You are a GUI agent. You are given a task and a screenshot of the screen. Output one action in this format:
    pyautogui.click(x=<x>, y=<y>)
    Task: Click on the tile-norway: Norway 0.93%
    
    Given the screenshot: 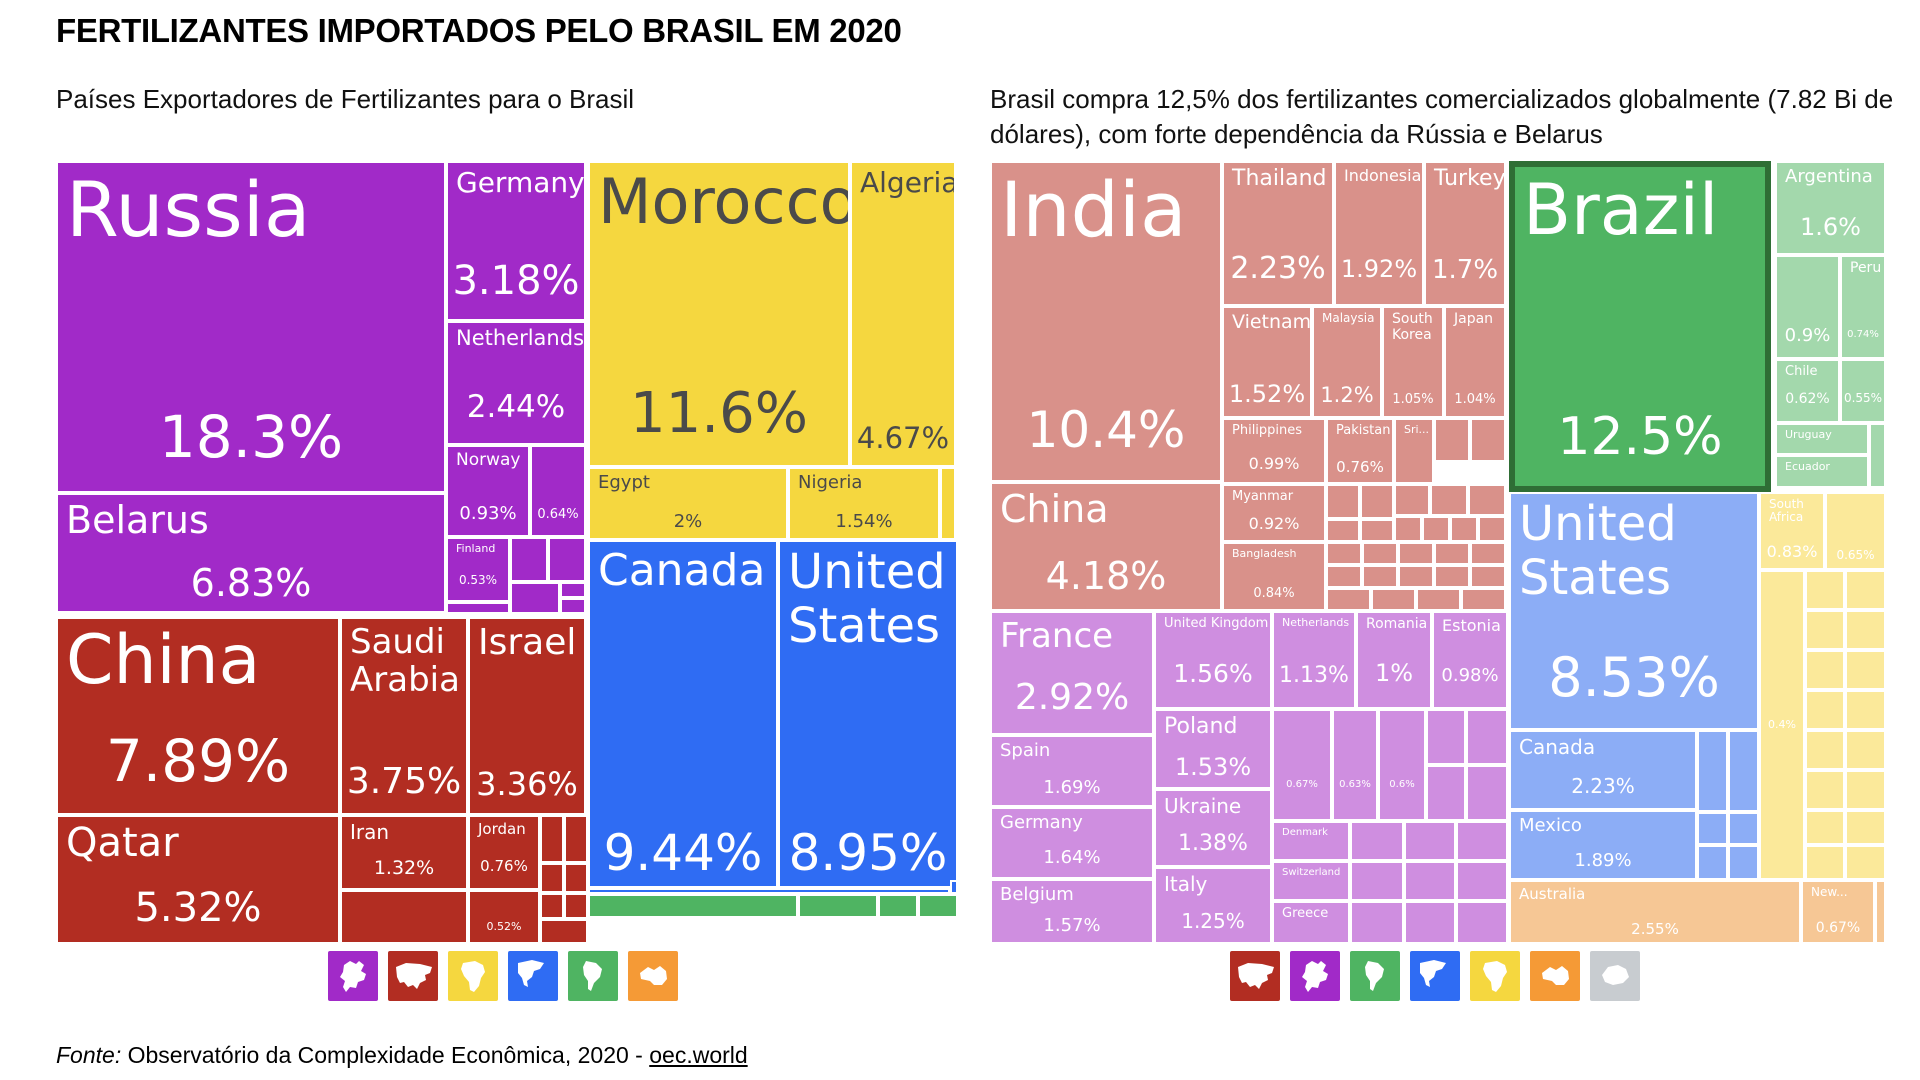 What is the action you would take?
    pyautogui.click(x=488, y=491)
    